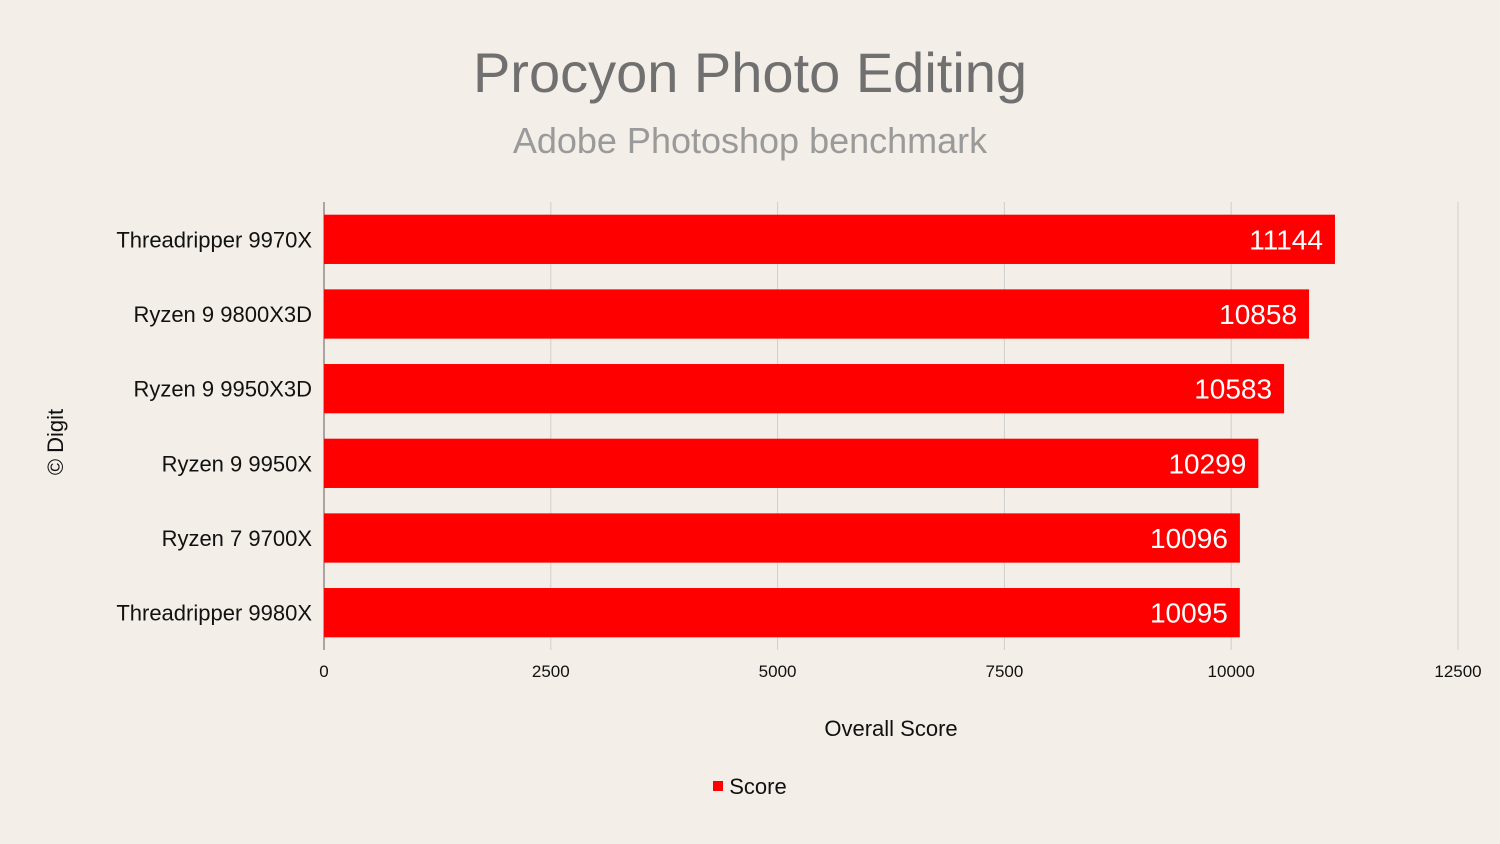  What do you see at coordinates (891, 728) in the screenshot?
I see `x-axis-label: Overall Score` at bounding box center [891, 728].